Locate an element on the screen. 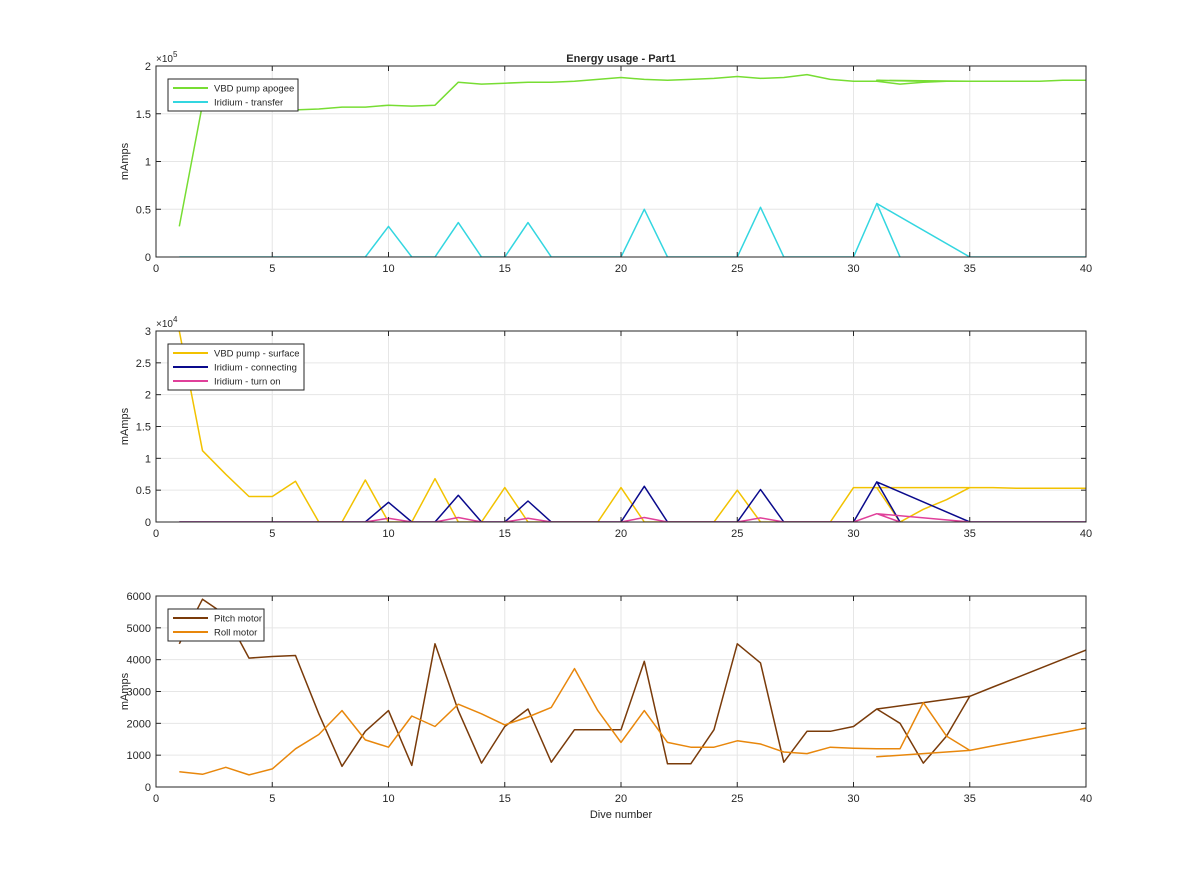 This screenshot has height=885, width=1200. legend-label: Iridium - connecting is located at coordinates (255, 368).